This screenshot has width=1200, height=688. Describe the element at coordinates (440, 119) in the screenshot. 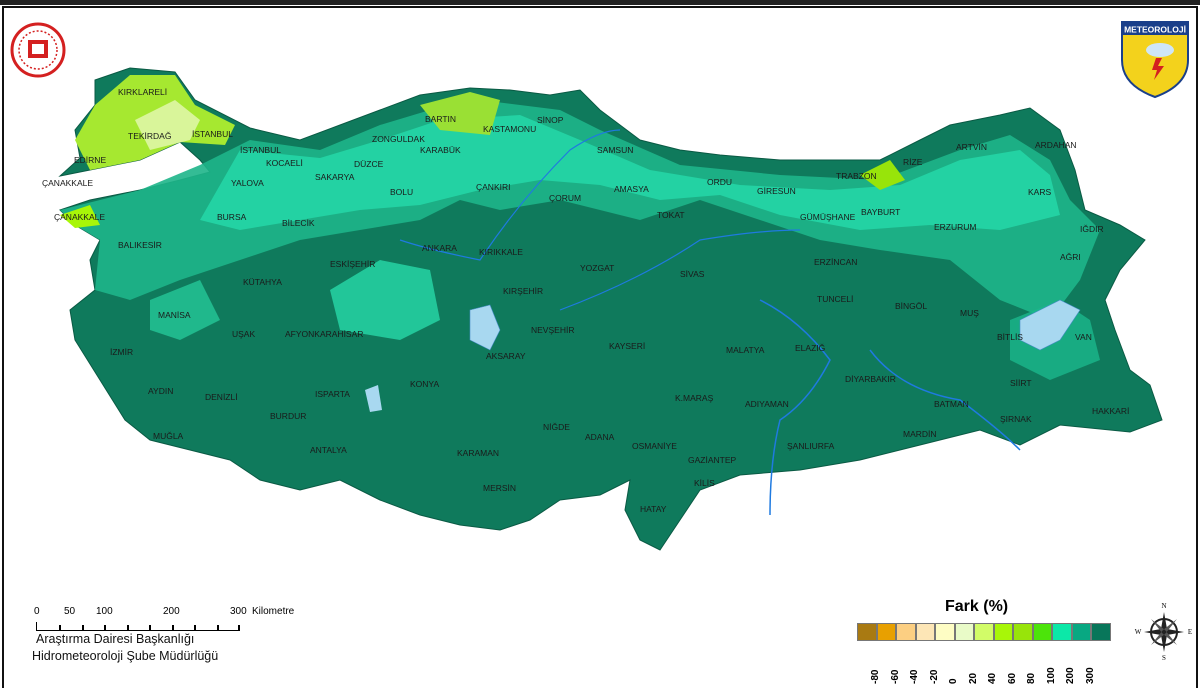

I see `city-label: BARTIN` at that location.